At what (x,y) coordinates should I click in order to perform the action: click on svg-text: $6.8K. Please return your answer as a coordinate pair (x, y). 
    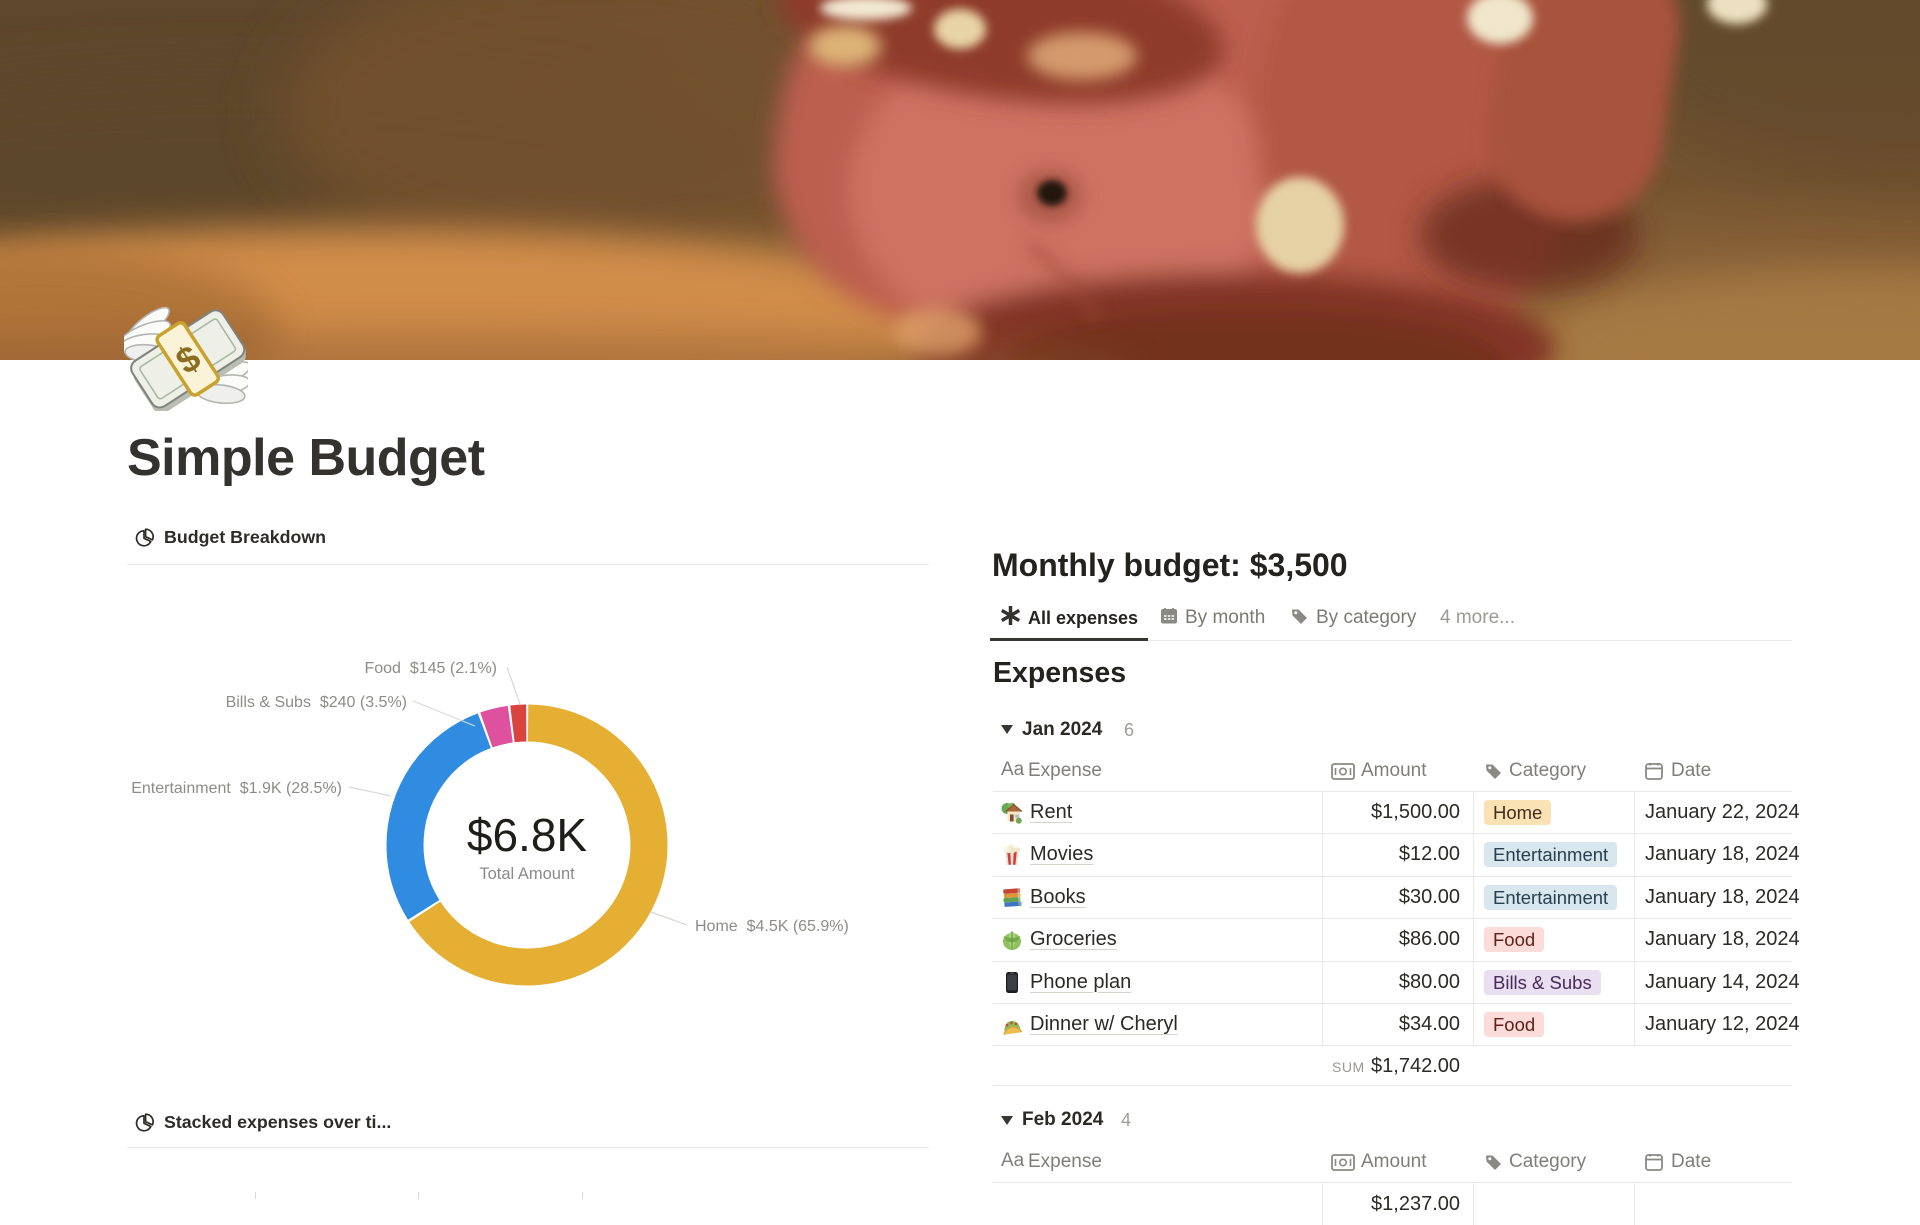
    Looking at the image, I should click on (527, 835).